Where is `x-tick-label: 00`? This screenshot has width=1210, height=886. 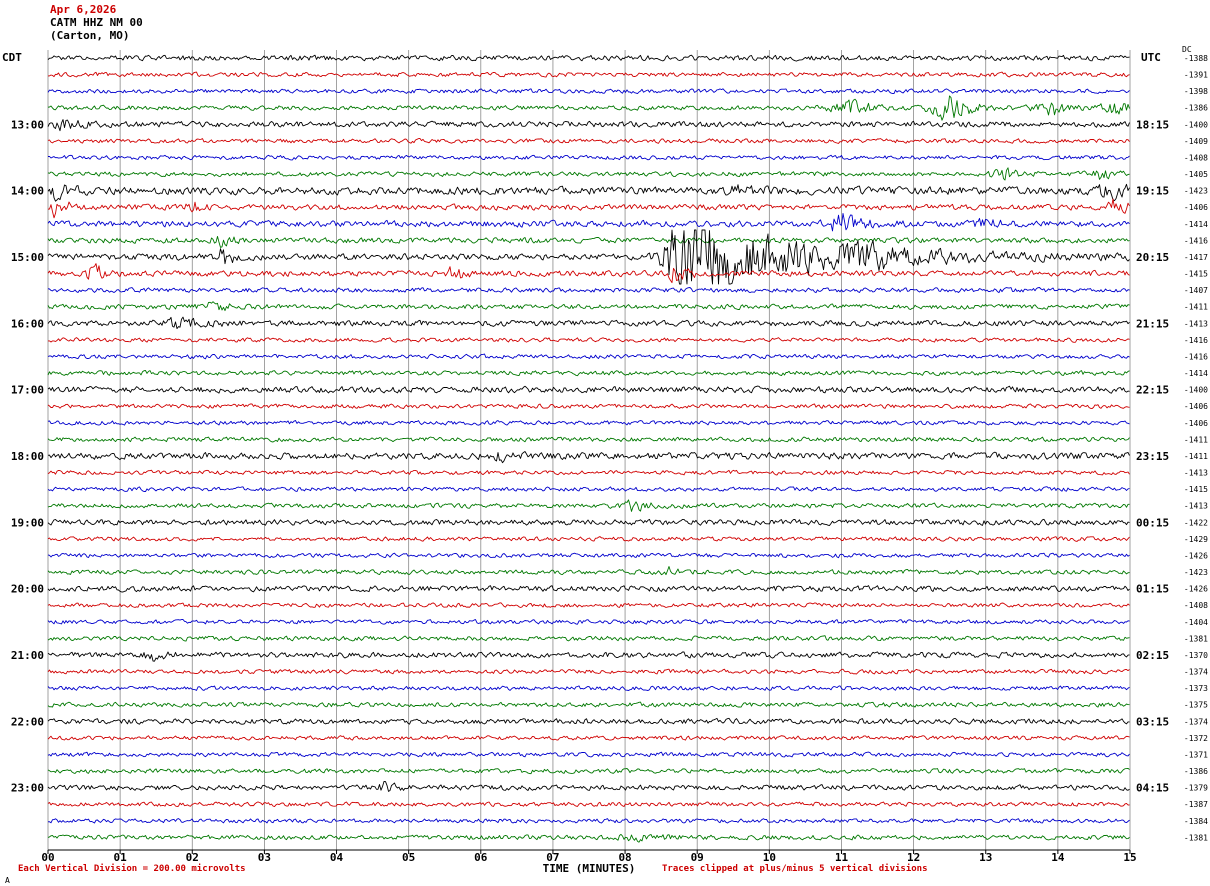
x-tick-label: 00 is located at coordinates (47, 857).